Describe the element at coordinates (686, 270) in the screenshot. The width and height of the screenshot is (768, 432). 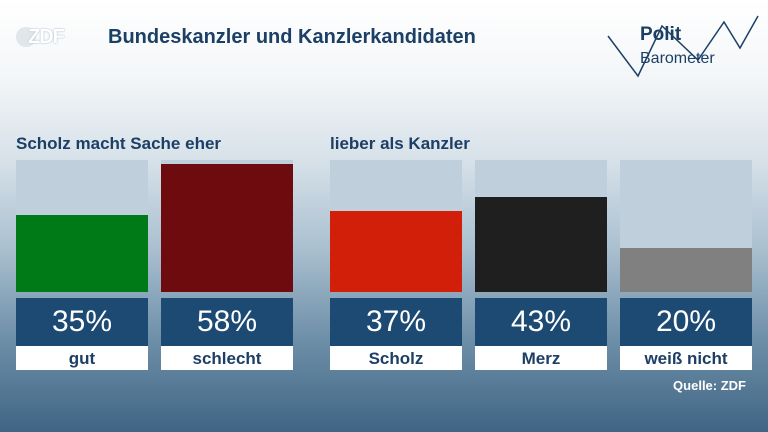
I see `bar-fill-weiss-nicht` at that location.